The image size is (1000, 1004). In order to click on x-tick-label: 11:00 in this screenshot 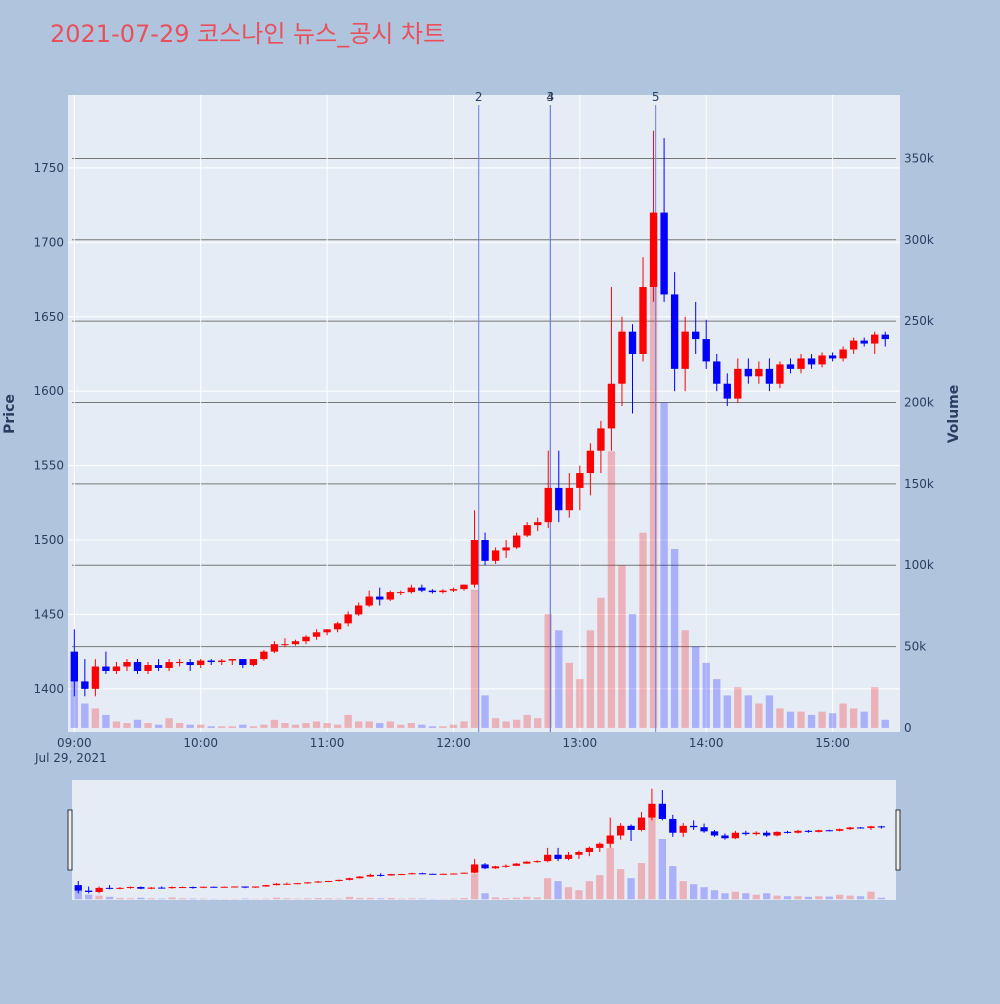, I will do `click(327, 743)`.